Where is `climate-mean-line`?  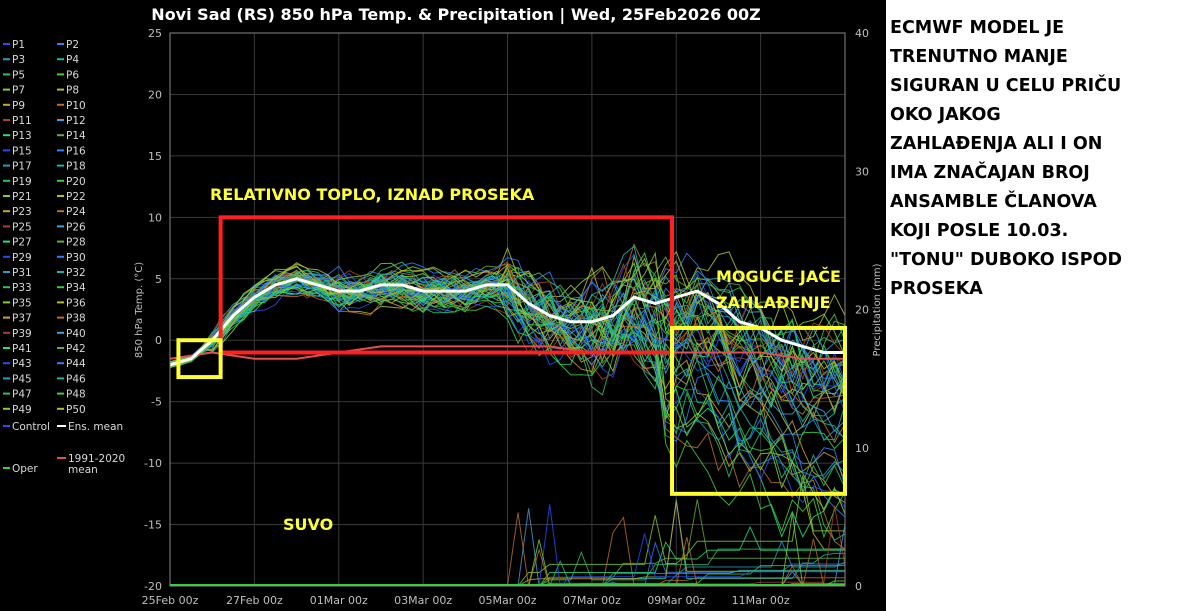 climate-mean-line is located at coordinates (507, 352).